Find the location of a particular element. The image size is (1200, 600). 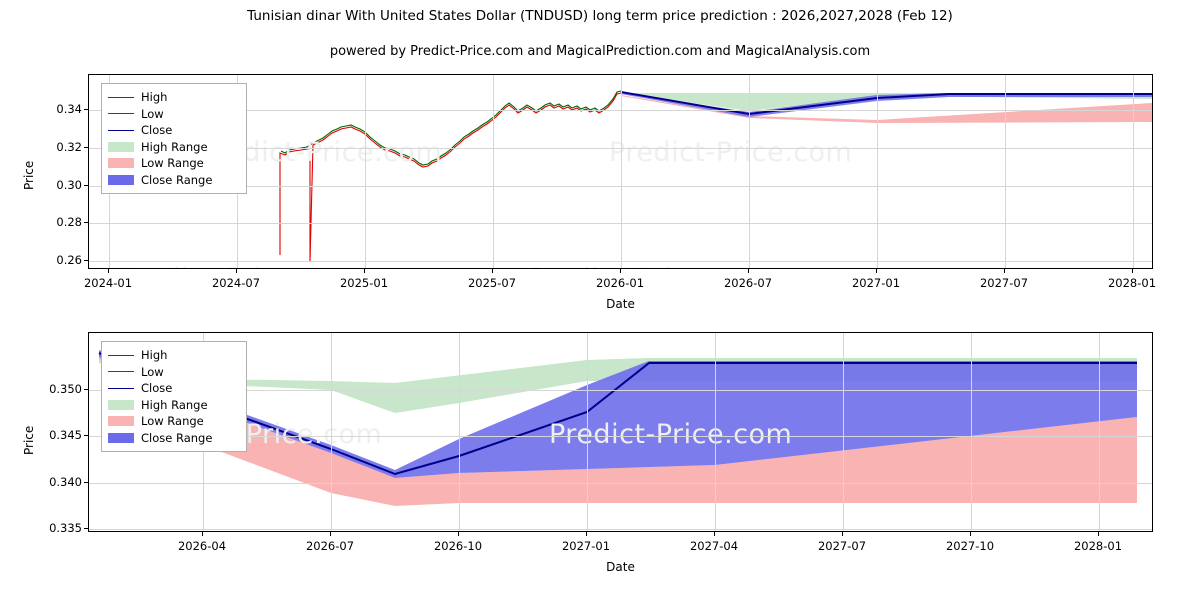

legend-swatch-high-range-icon is located at coordinates (121, 146).